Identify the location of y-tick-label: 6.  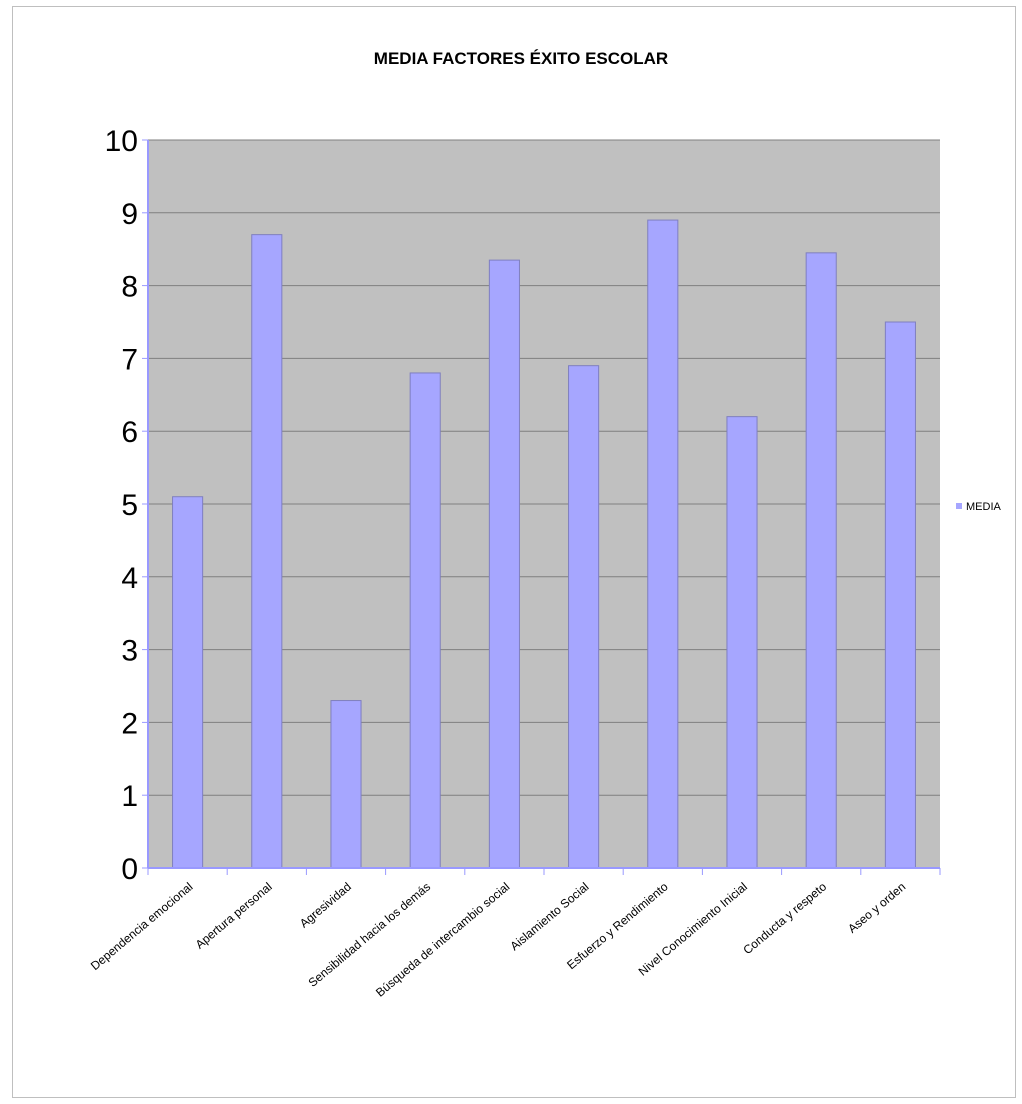
(129, 432).